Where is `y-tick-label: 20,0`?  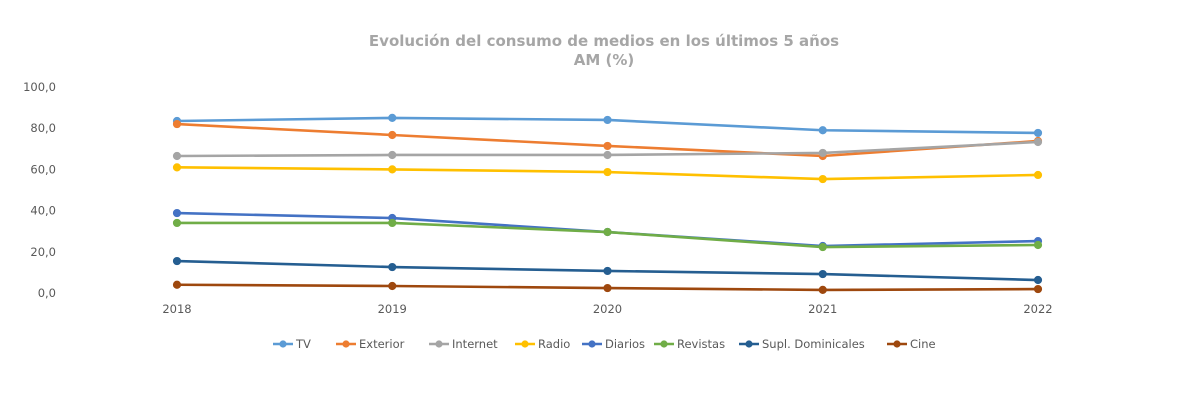 y-tick-label: 20,0 is located at coordinates (43, 252).